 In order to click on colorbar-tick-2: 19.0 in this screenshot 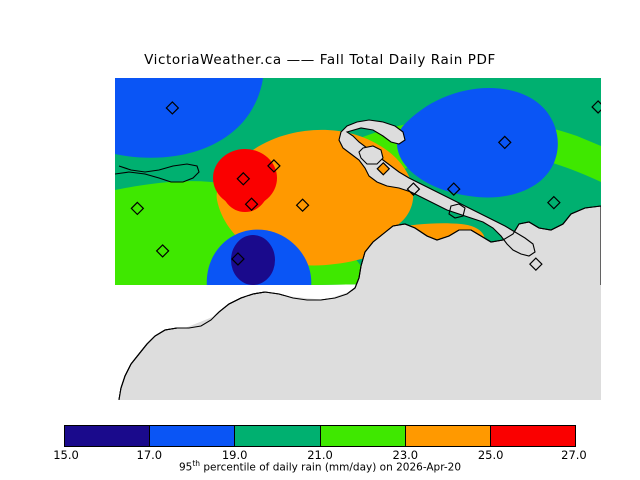, I will do `click(234, 455)`.